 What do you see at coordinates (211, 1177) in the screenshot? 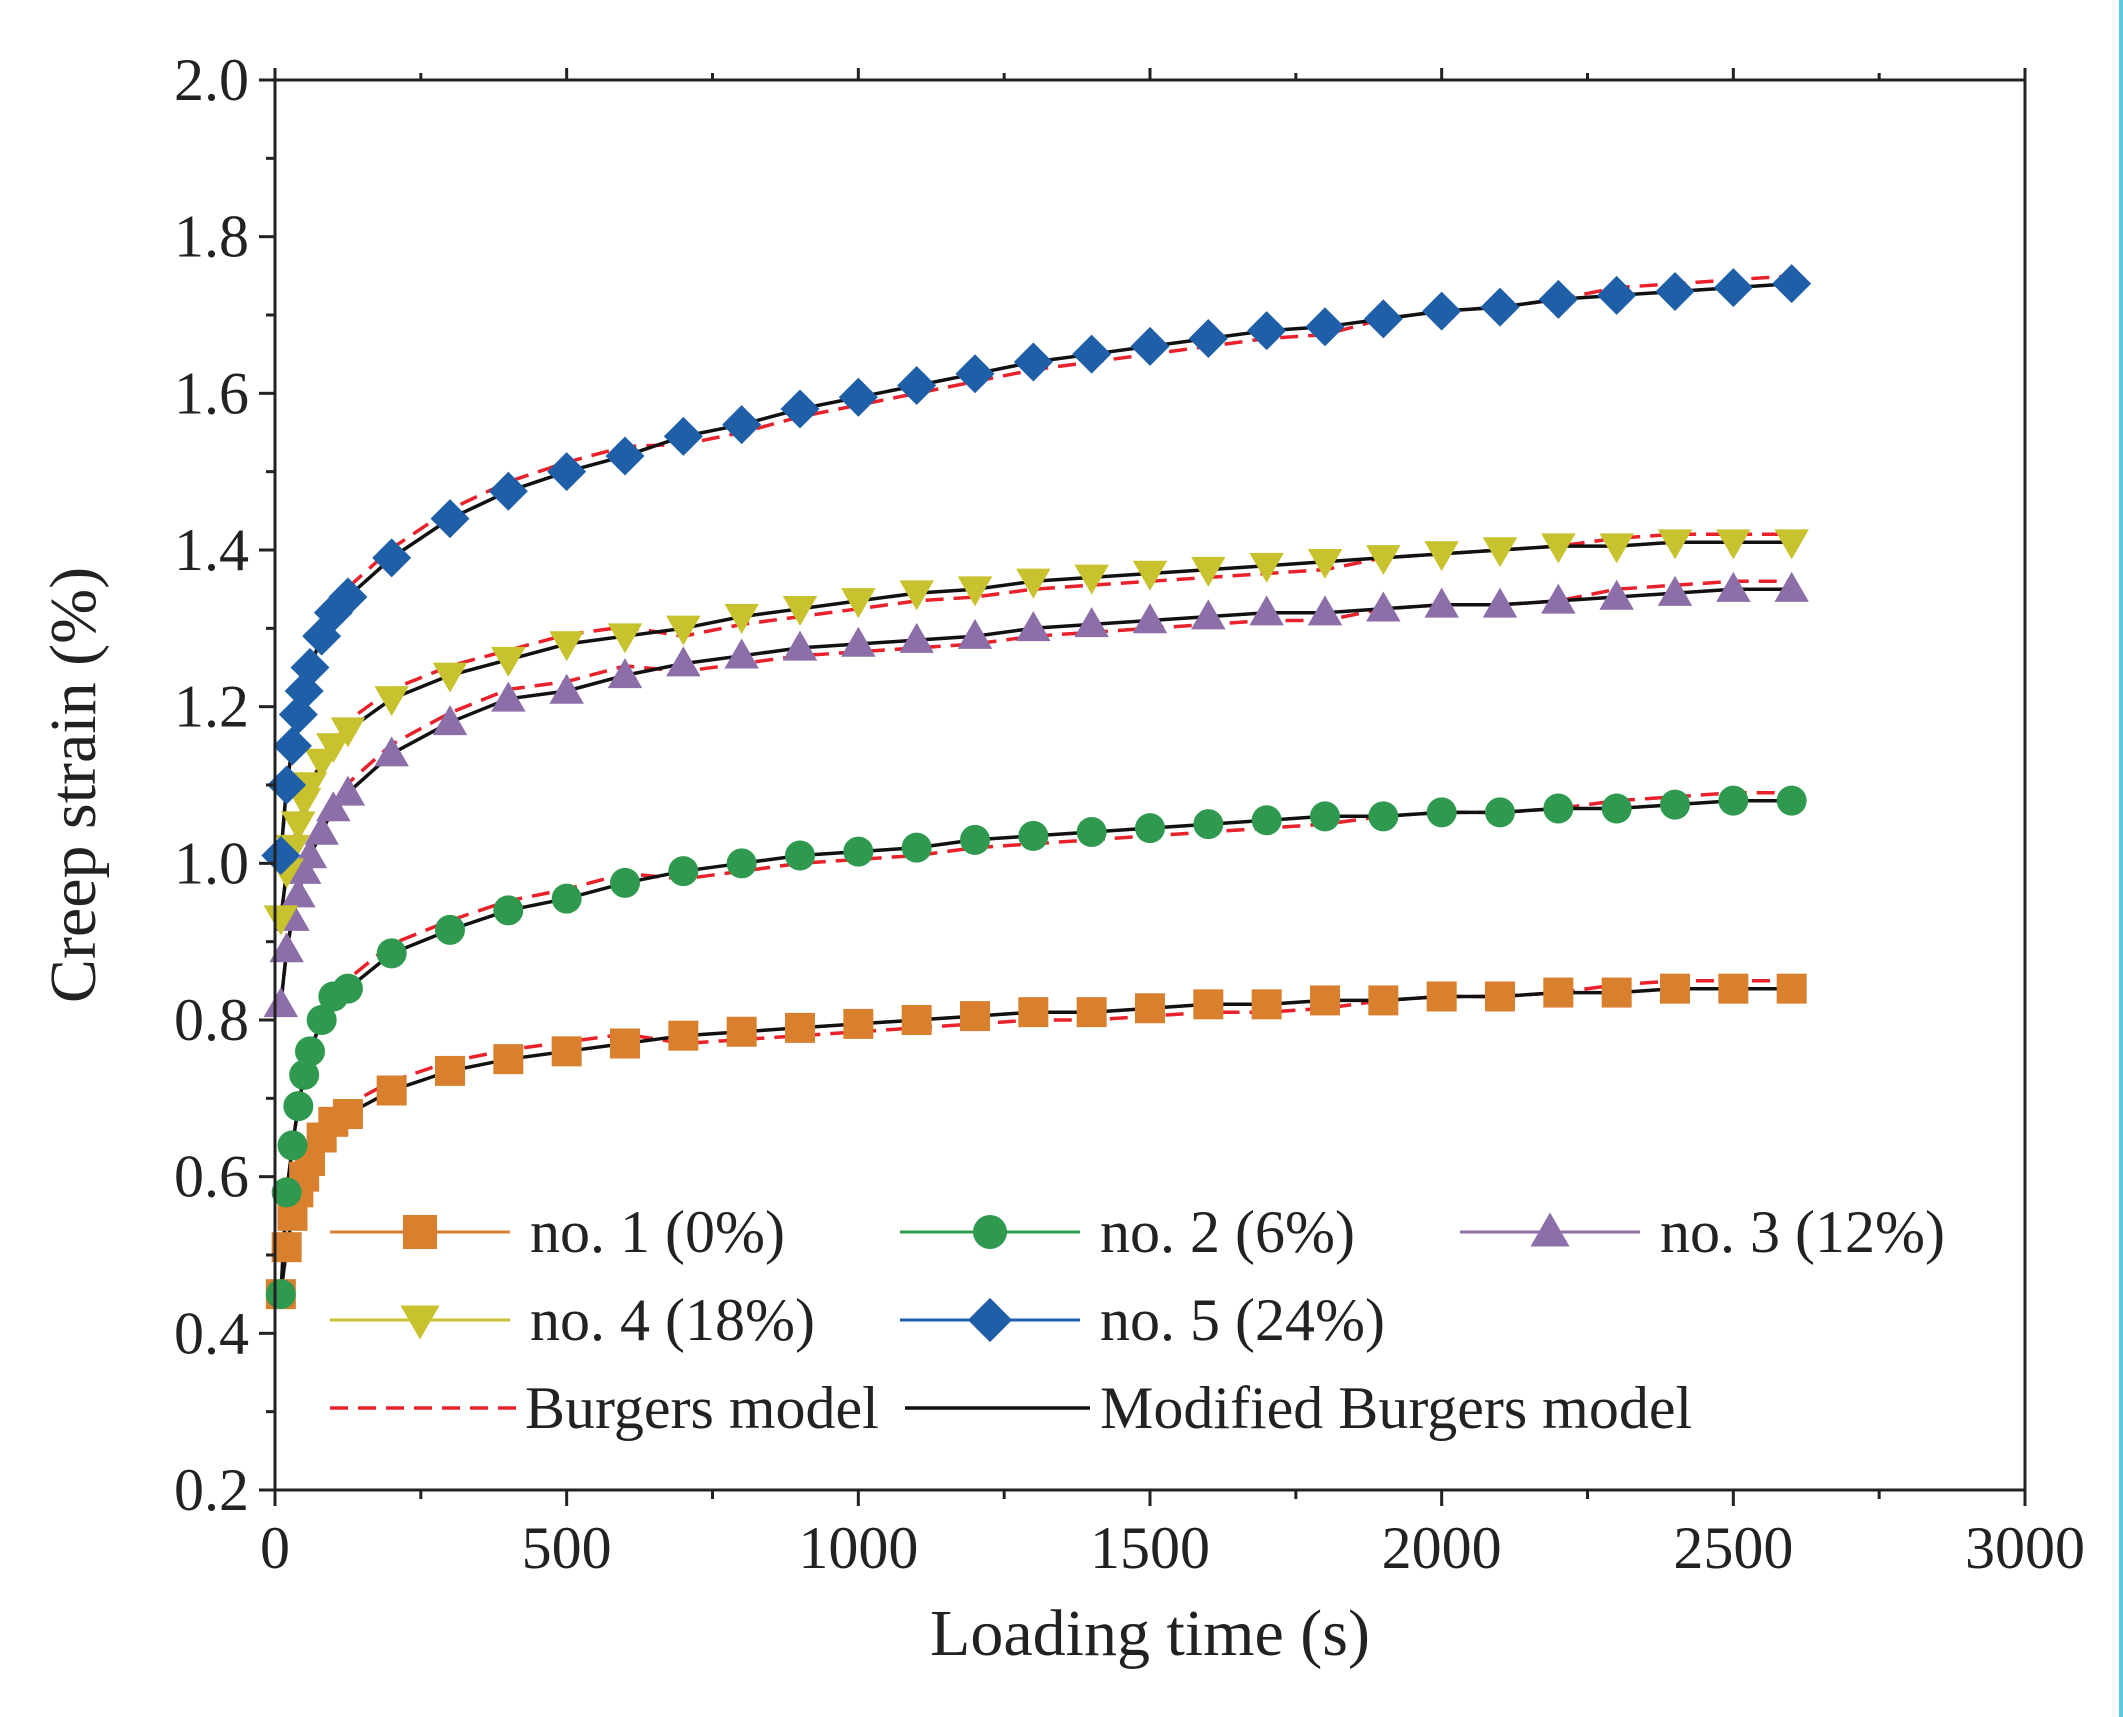
I see `y-tick-label: 0.6` at bounding box center [211, 1177].